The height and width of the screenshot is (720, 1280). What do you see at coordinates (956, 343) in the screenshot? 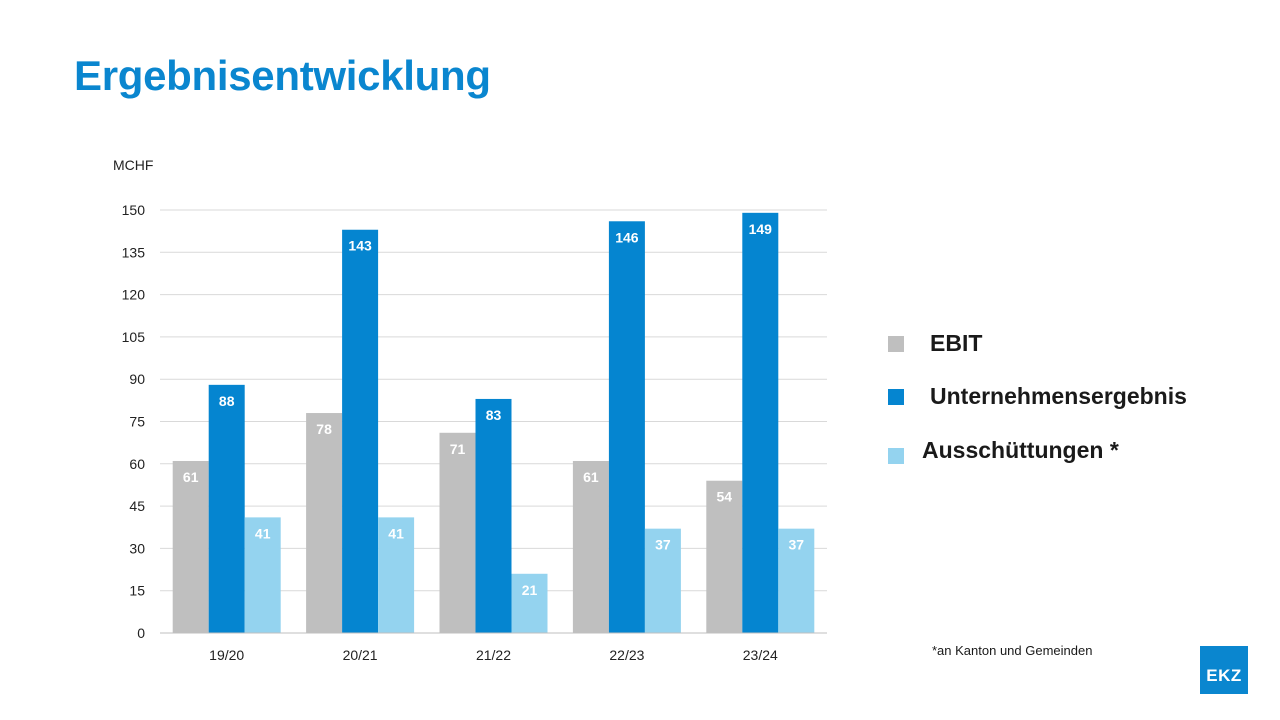
I see `legend-label-ebit: EBIT` at bounding box center [956, 343].